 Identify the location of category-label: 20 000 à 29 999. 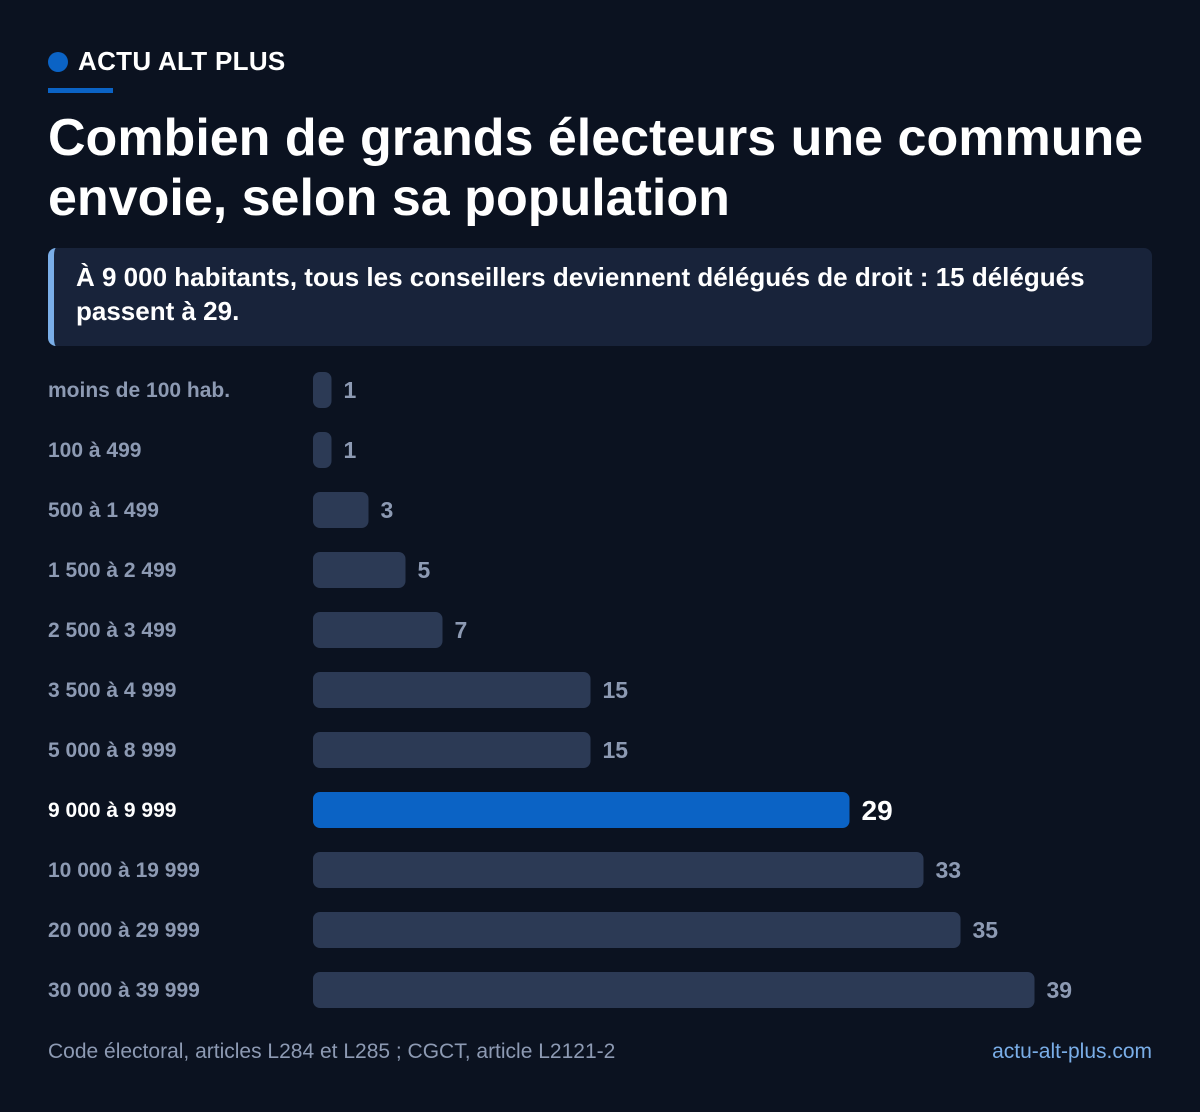
(124, 930).